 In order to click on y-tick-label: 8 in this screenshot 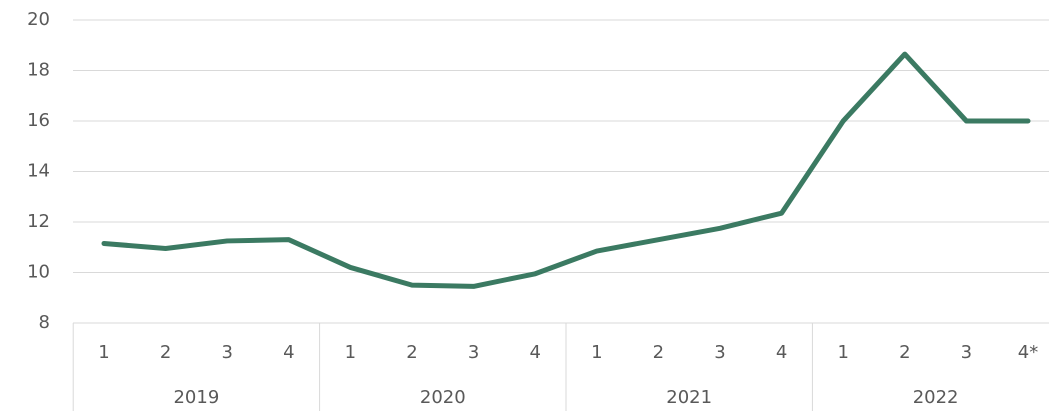, I will do `click(44, 322)`.